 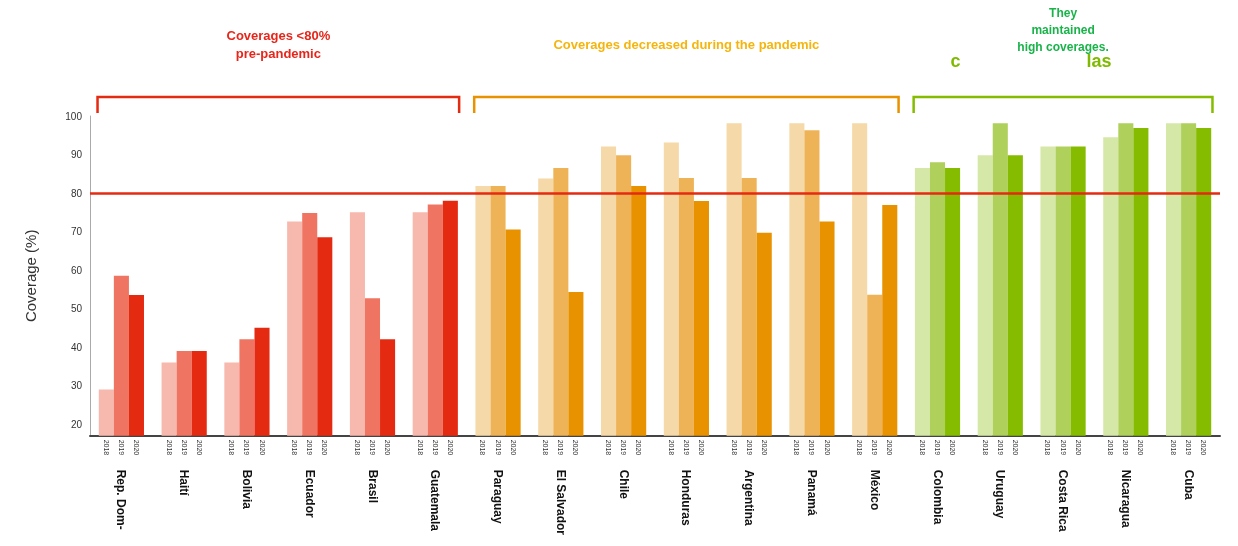 What do you see at coordinates (184, 483) in the screenshot?
I see `x-tick-label: Haití` at bounding box center [184, 483].